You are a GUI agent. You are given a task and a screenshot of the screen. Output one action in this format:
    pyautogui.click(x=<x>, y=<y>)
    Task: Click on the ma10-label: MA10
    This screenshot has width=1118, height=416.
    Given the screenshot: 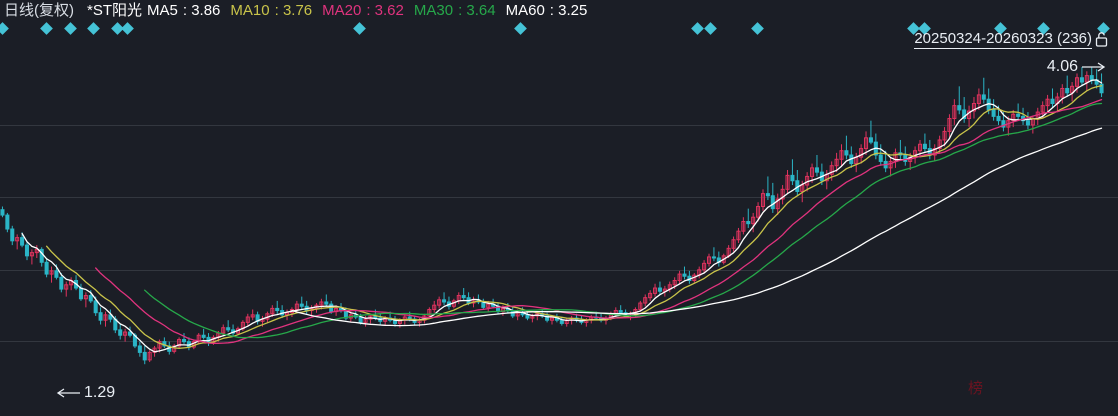 What is the action you would take?
    pyautogui.click(x=250, y=10)
    